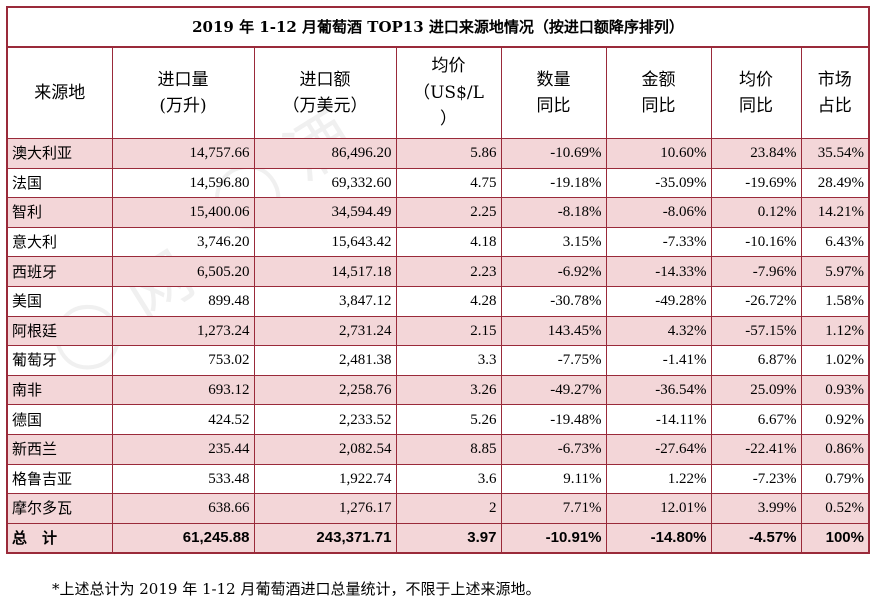 The width and height of the screenshot is (874, 604). I want to click on value-cell: 143.45%, so click(553, 331).